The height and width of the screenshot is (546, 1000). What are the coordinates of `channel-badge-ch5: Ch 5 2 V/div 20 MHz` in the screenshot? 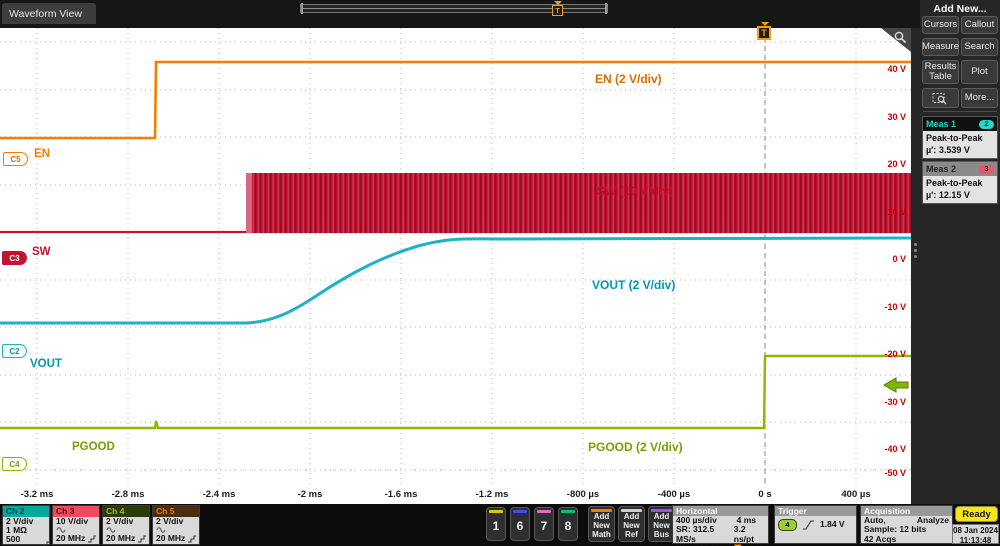 It's located at (176, 525).